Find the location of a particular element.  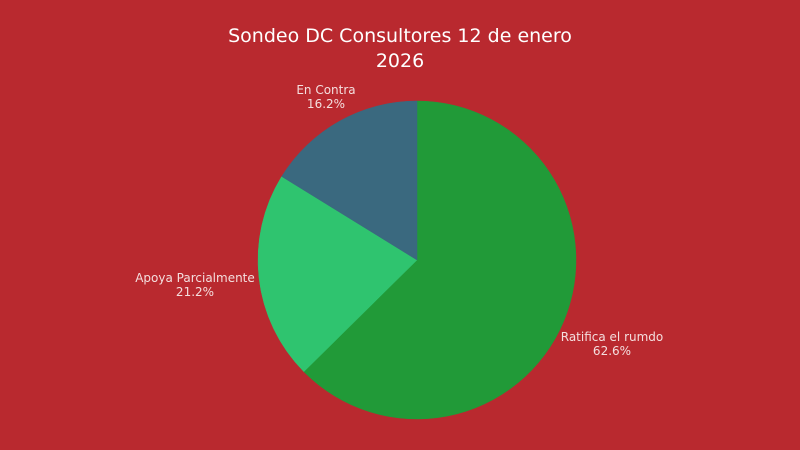

slice-label-ratifica: Ratifica el rumdo 62.6% is located at coordinates (612, 344).